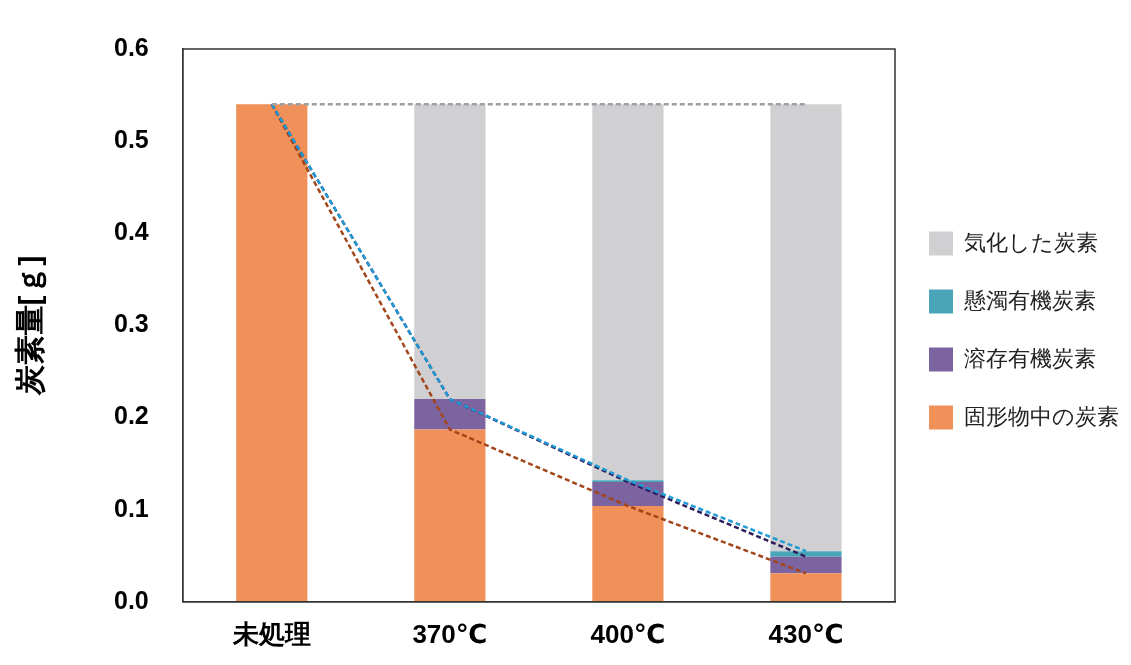 Image resolution: width=1131 pixels, height=665 pixels. What do you see at coordinates (628, 633) in the screenshot?
I see `x-tick-label: 400℃` at bounding box center [628, 633].